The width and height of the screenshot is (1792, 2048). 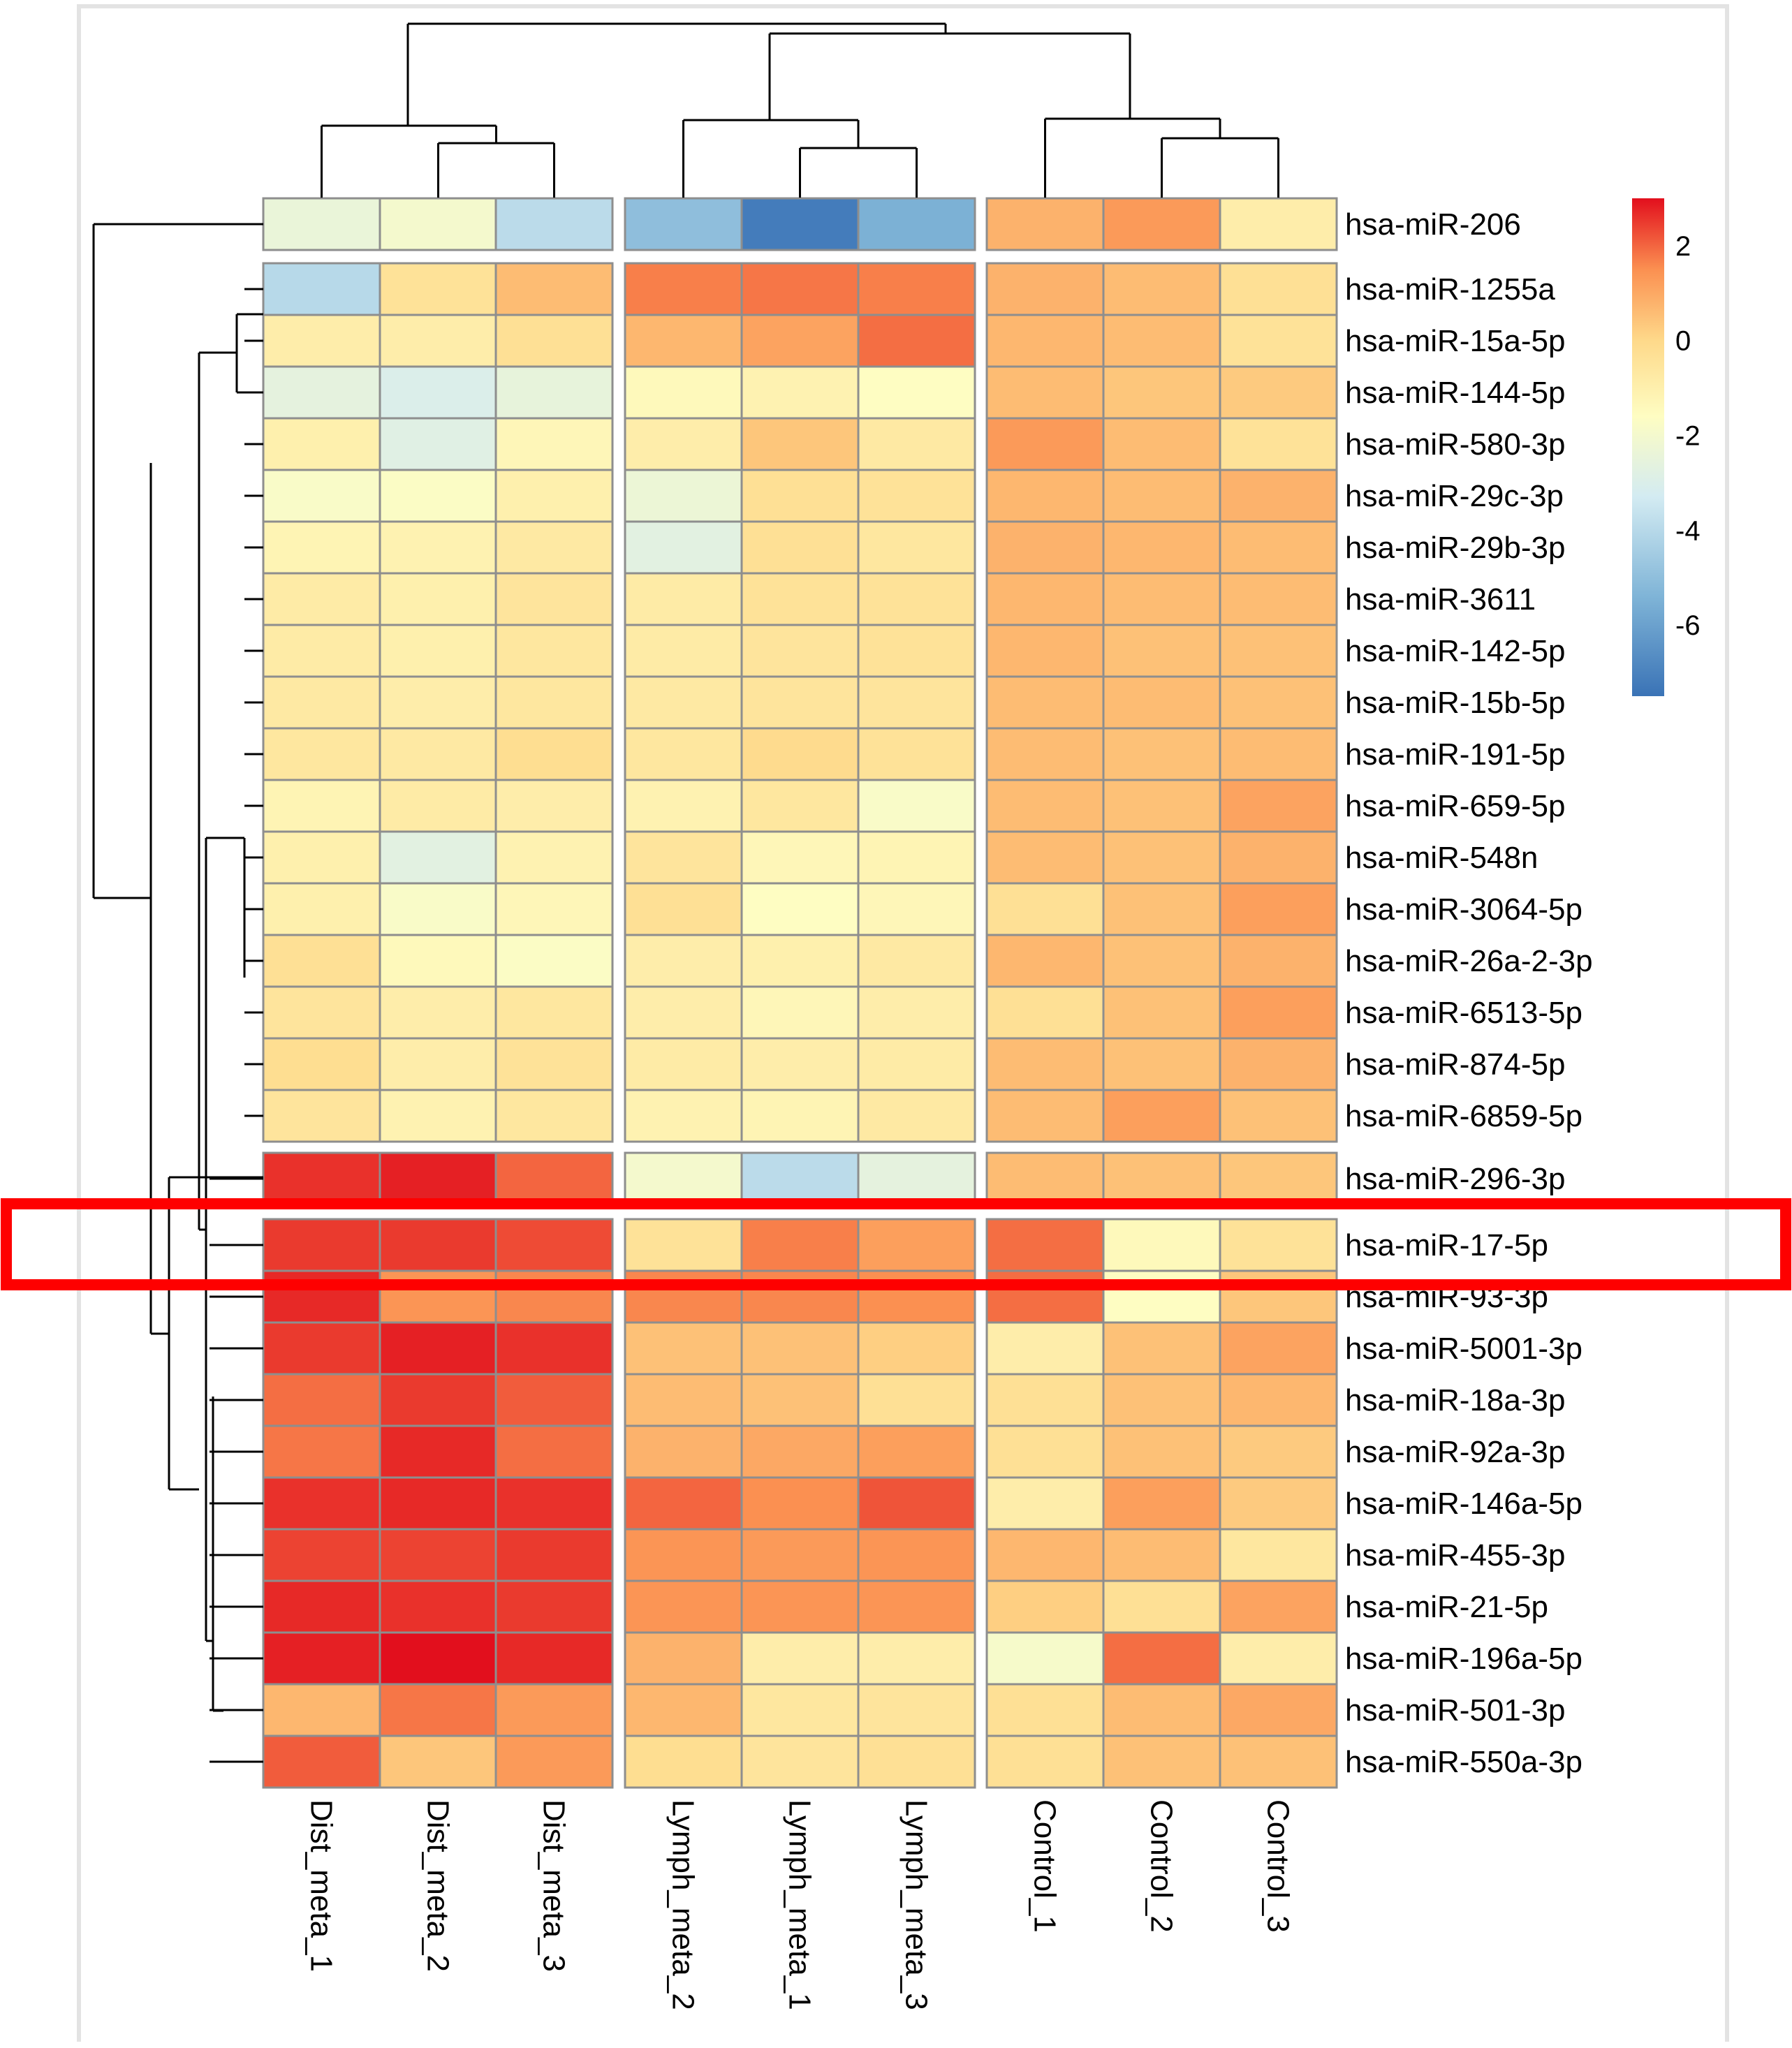 I want to click on color-key-tick-label: -4, so click(x=1688, y=530).